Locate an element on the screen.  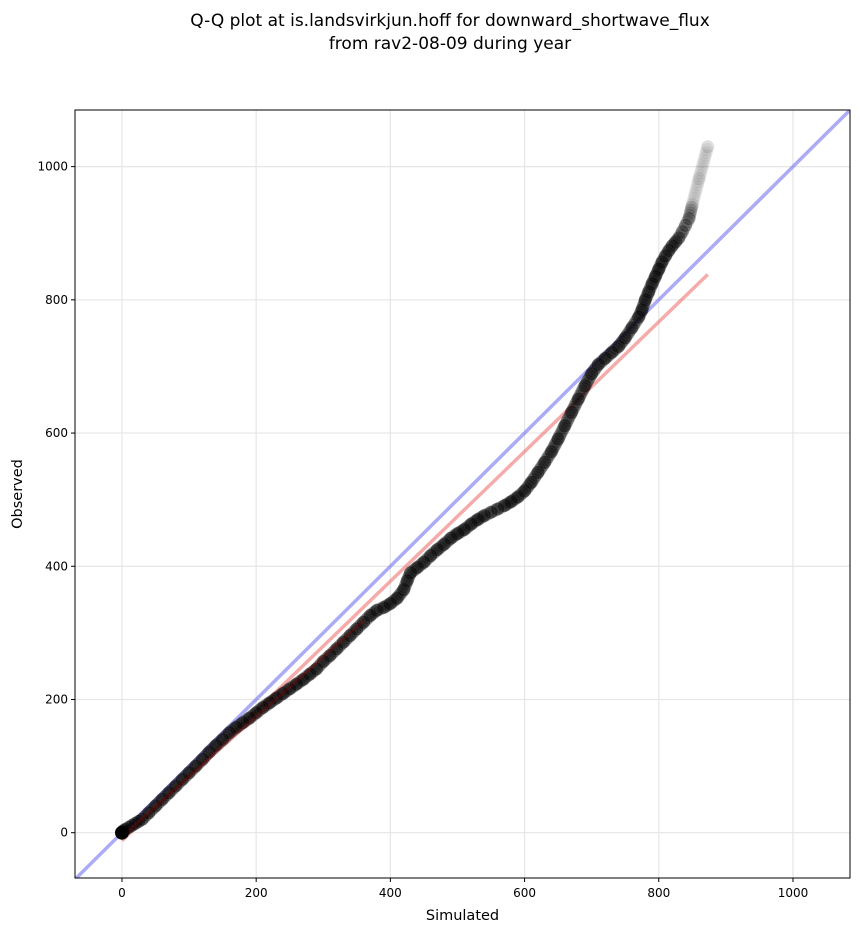
x-tick-label: 800 is located at coordinates (658, 893).